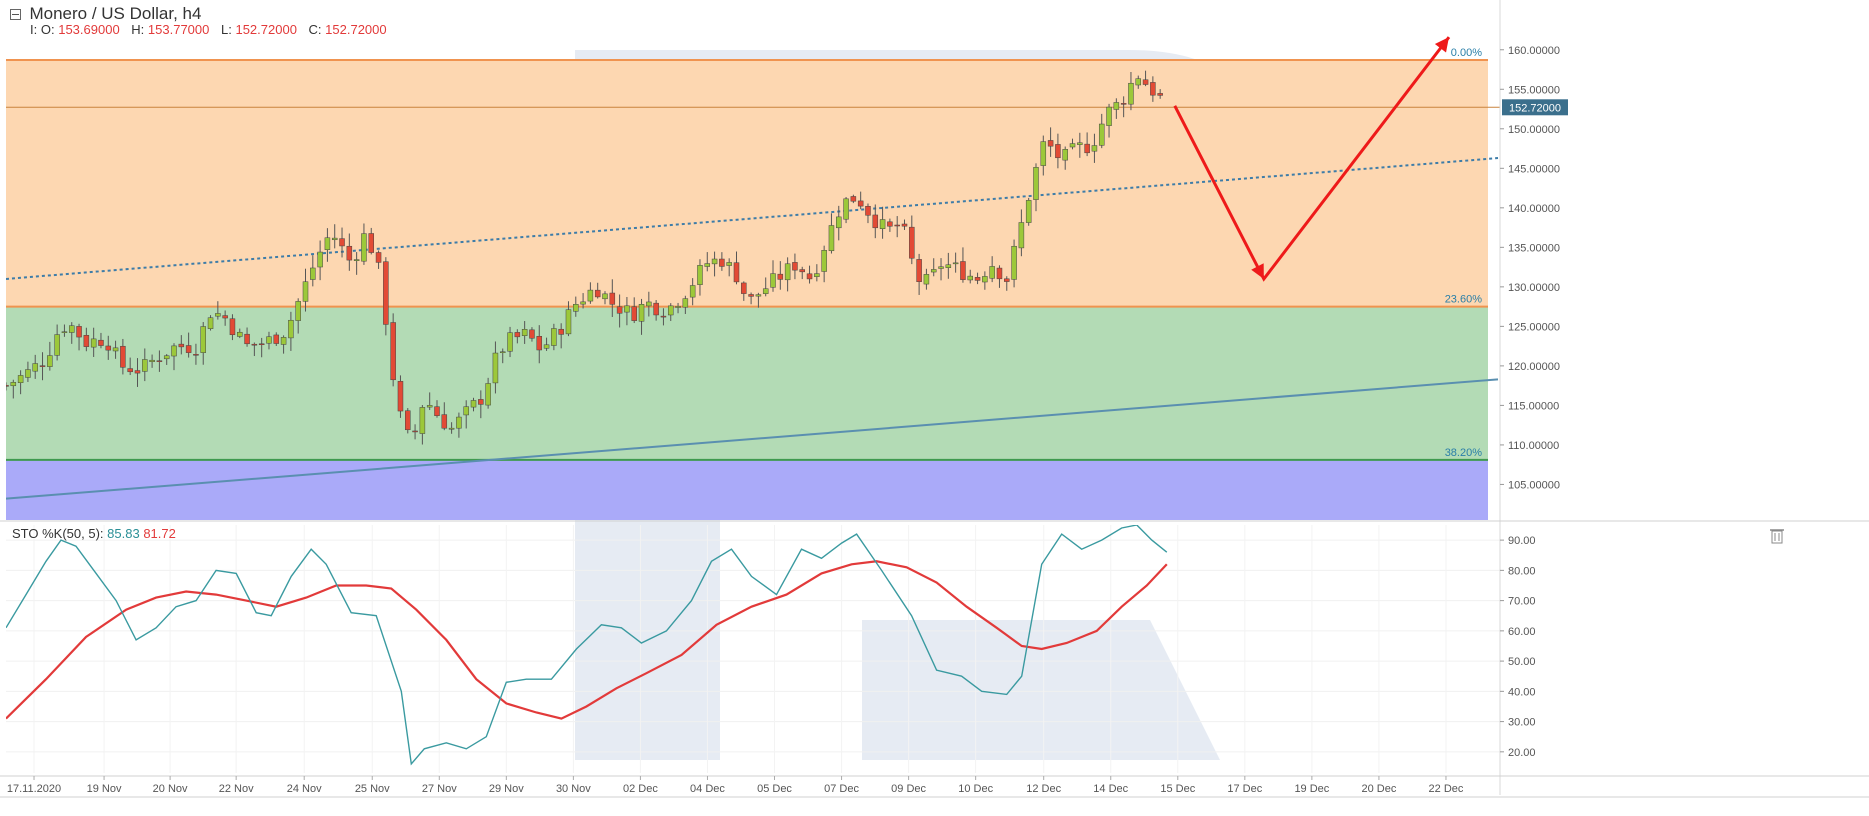 Image resolution: width=1869 pixels, height=816 pixels. What do you see at coordinates (34, 29) in the screenshot?
I see `ohlc-prefix: I:` at bounding box center [34, 29].